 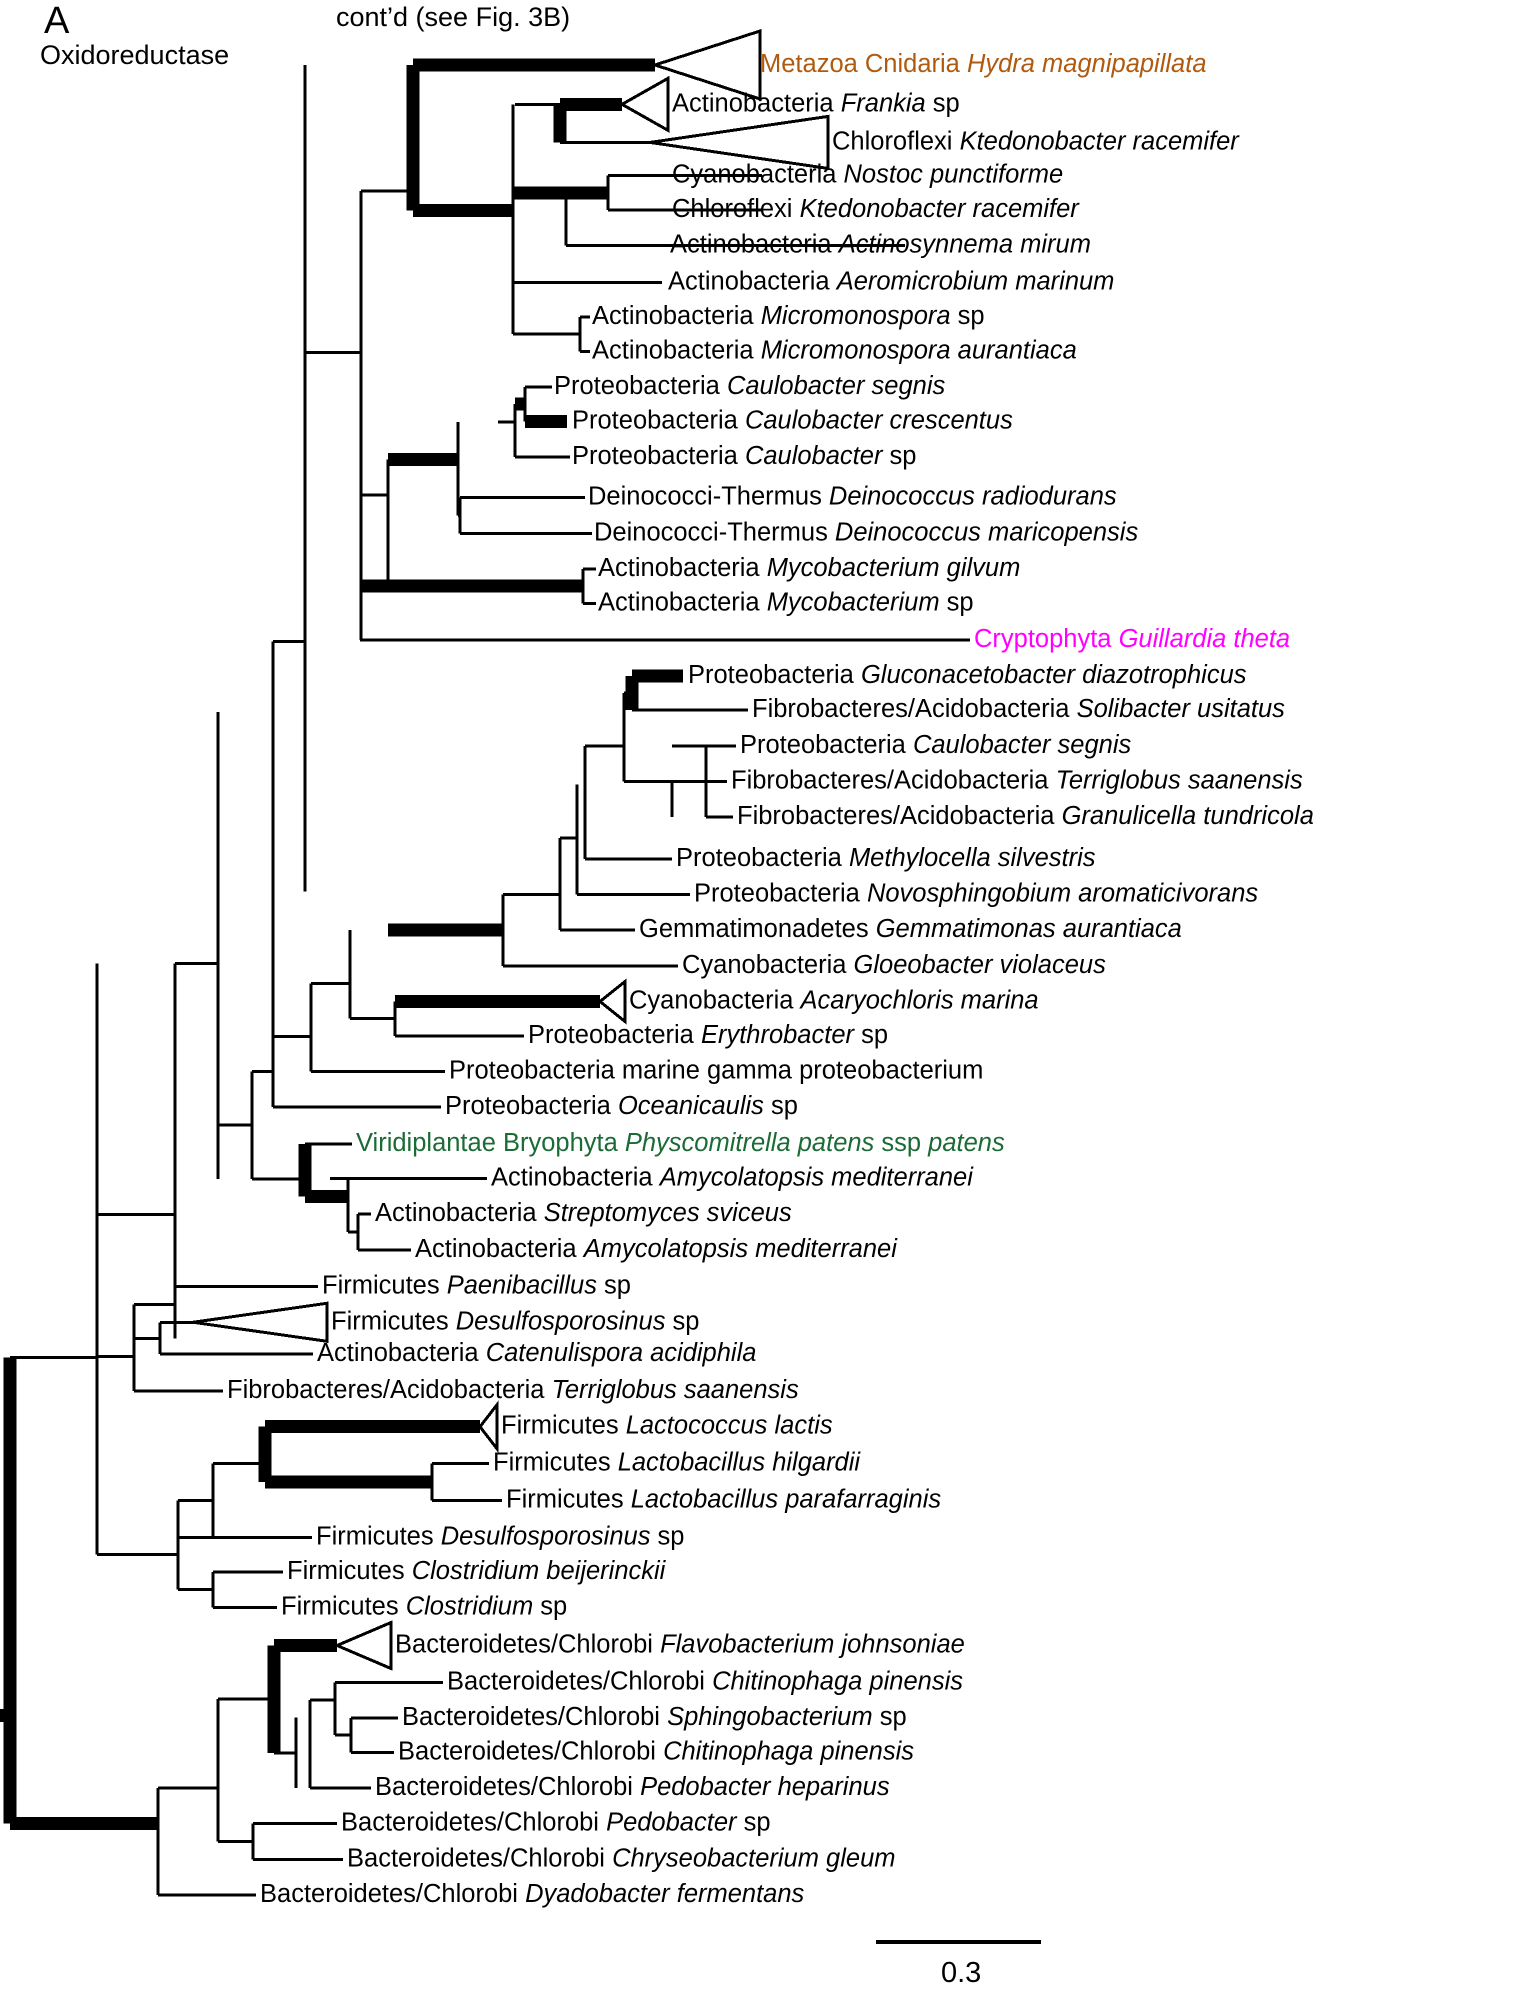 I want to click on tip-label: Metazoa Cnidaria Hydra magnipapillata, so click(x=983, y=64).